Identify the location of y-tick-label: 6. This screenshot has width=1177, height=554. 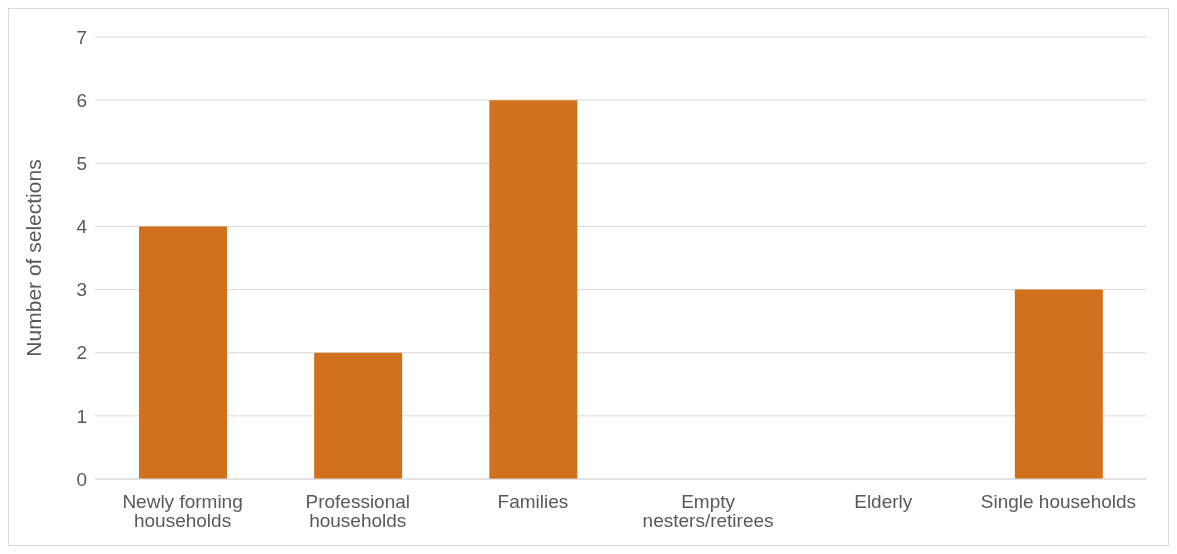
(81, 100).